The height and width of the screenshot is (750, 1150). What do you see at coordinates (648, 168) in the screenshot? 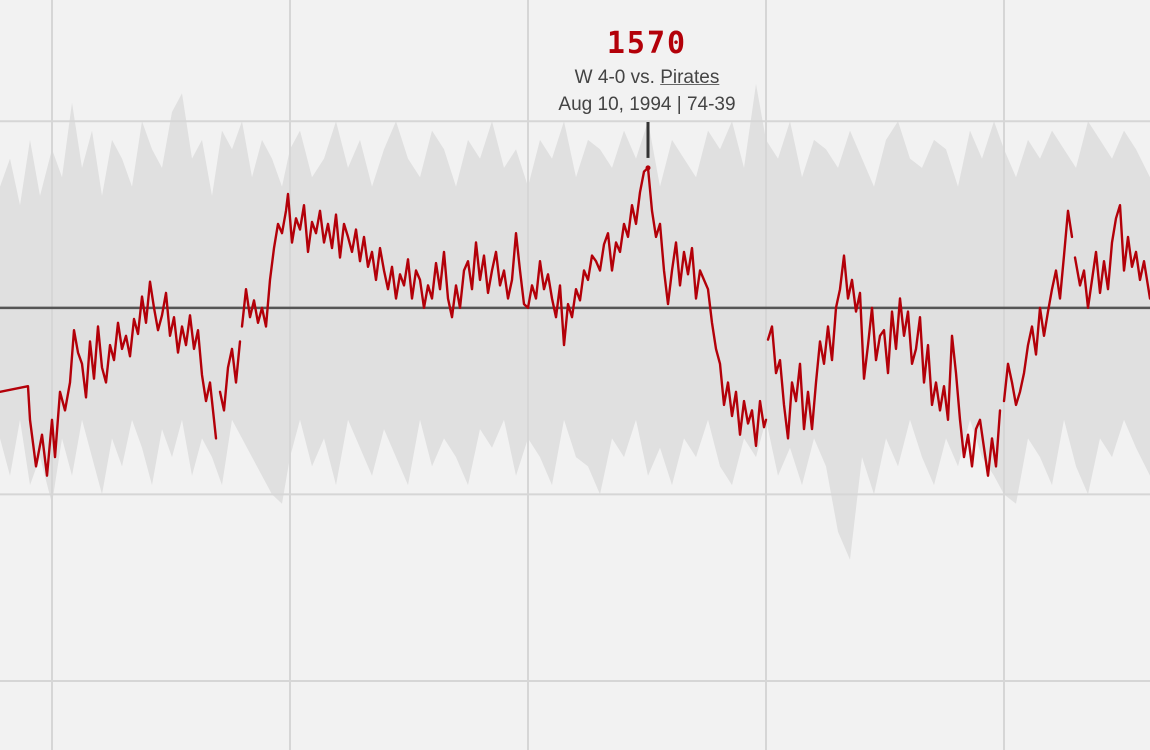
I see `annotation-point` at bounding box center [648, 168].